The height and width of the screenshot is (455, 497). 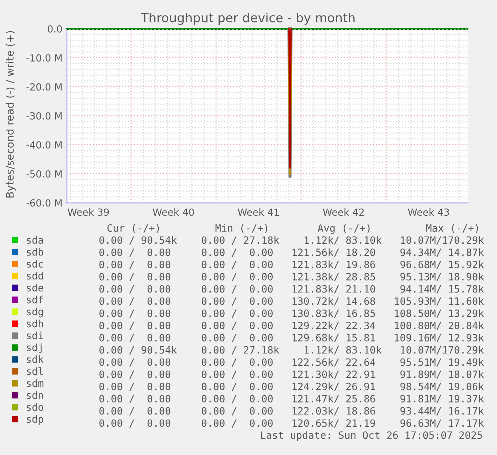 I want to click on legend-label: sdc, so click(x=35, y=264).